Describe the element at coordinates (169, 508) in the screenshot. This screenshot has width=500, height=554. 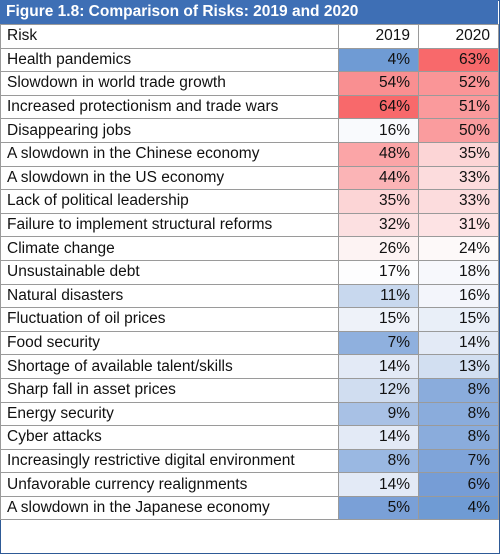
I see `risk-label: A slowdown in the Japanese economy` at that location.